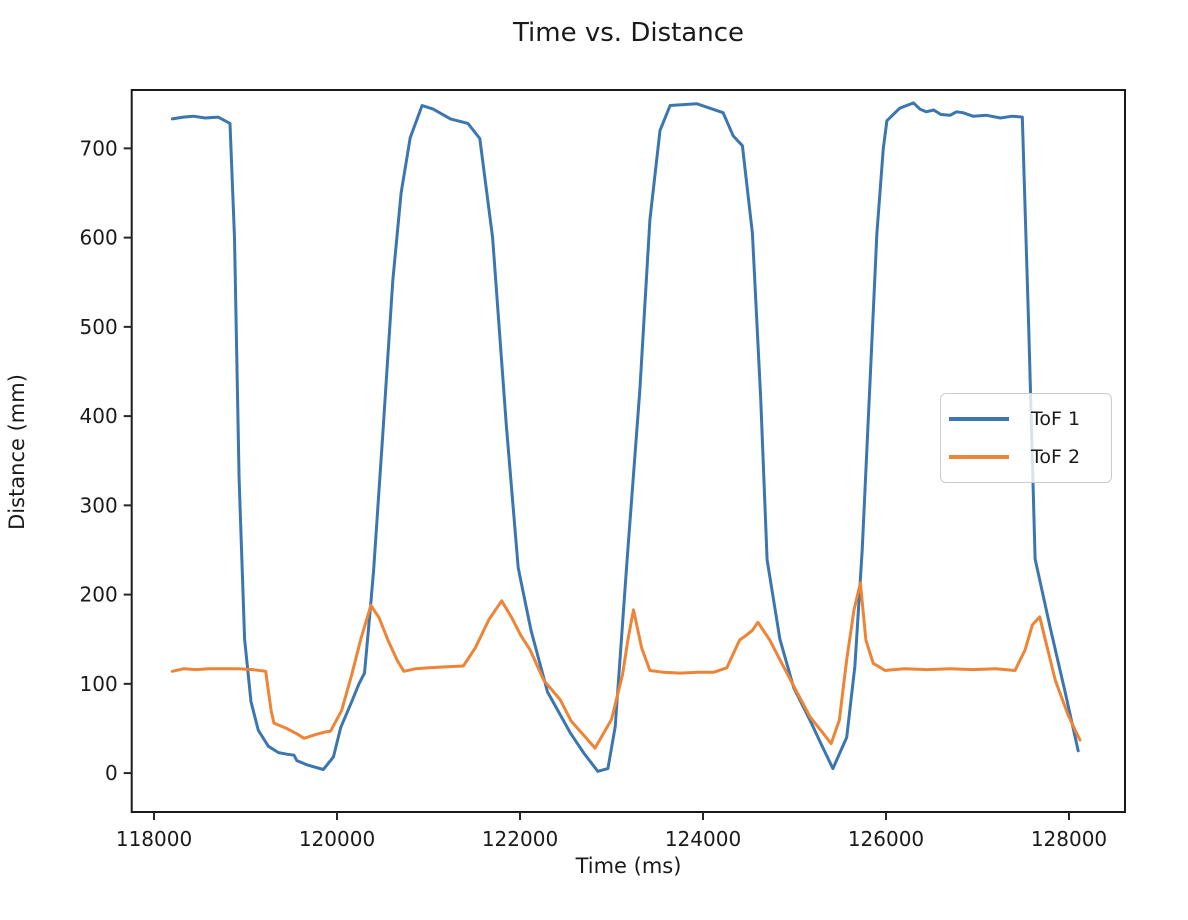 This screenshot has width=1188, height=920. What do you see at coordinates (99, 238) in the screenshot?
I see `y-tick-label: 600` at bounding box center [99, 238].